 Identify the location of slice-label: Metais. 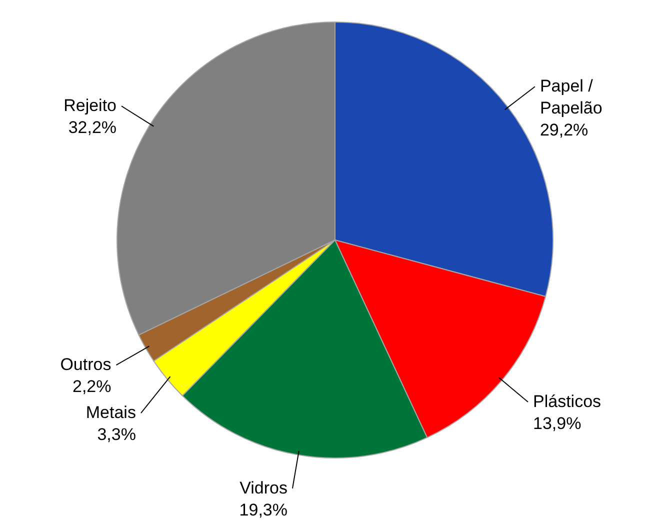
(111, 412).